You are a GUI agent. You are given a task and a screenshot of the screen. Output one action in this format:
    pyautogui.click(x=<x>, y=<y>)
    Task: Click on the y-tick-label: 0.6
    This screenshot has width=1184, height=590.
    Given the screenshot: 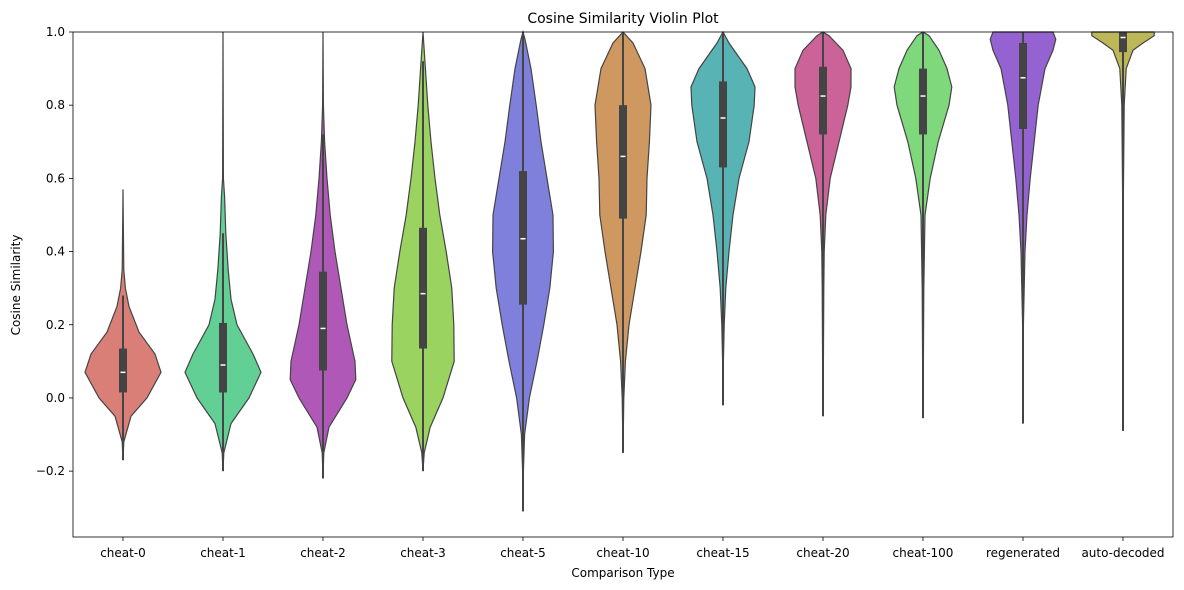 What is the action you would take?
    pyautogui.click(x=55, y=178)
    